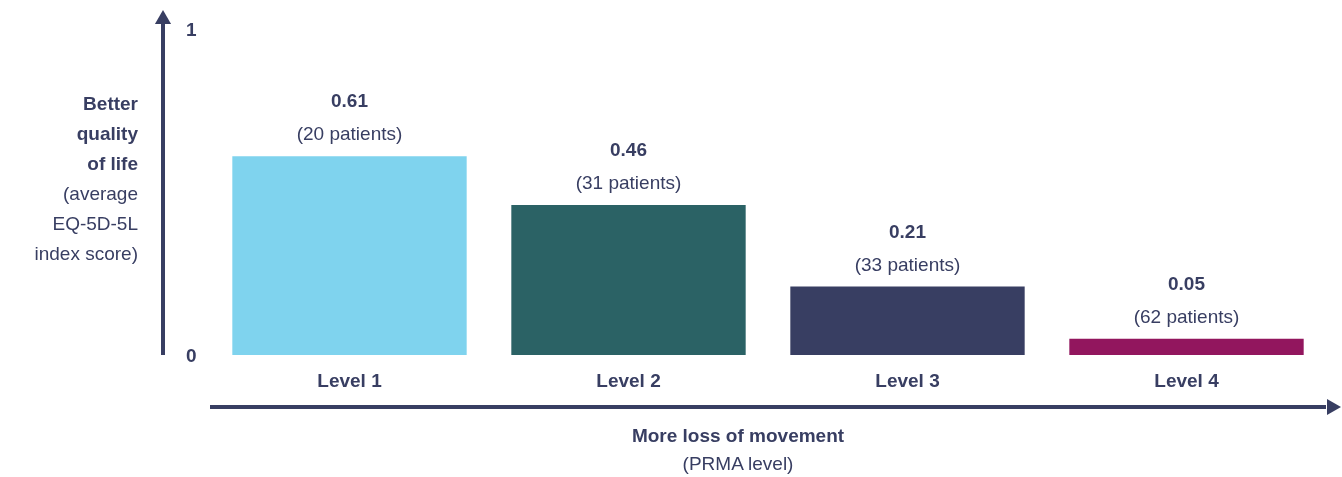 The width and height of the screenshot is (1342, 477). Describe the element at coordinates (1187, 283) in the screenshot. I see `data-label: 0.05` at that location.